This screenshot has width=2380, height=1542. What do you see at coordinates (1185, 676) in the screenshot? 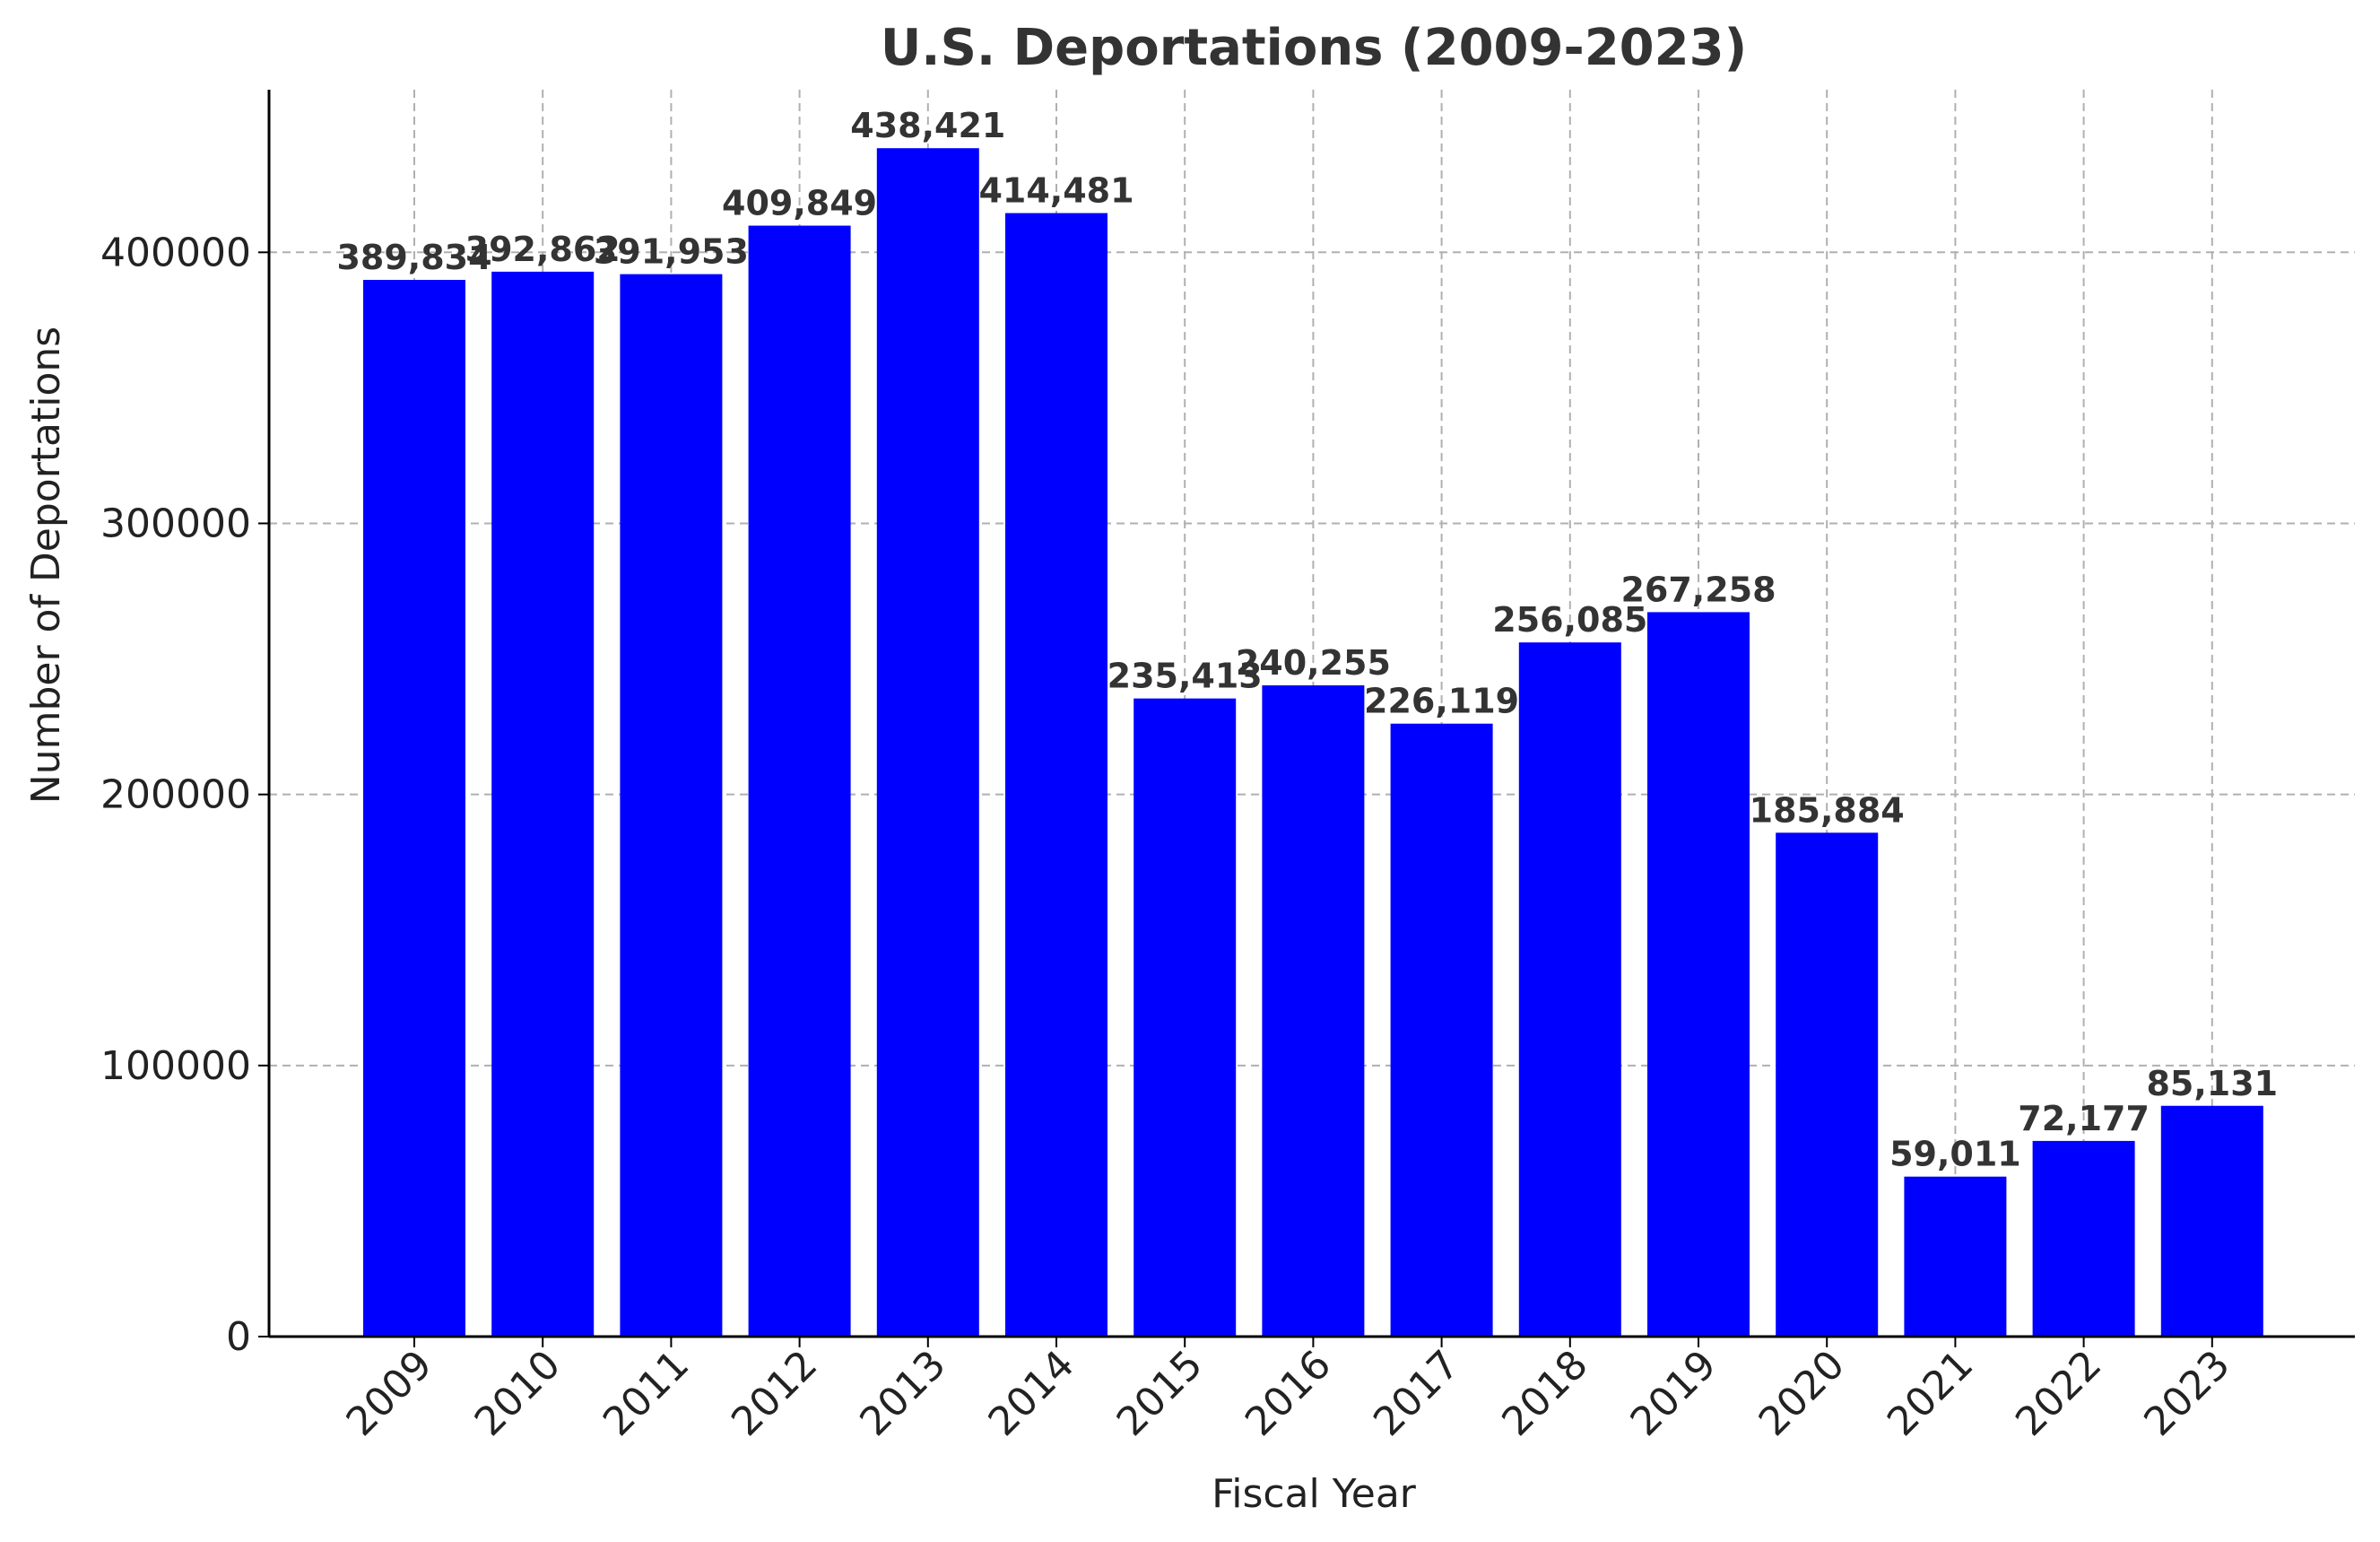
I see `data-label-2015: 235,413` at bounding box center [1185, 676].